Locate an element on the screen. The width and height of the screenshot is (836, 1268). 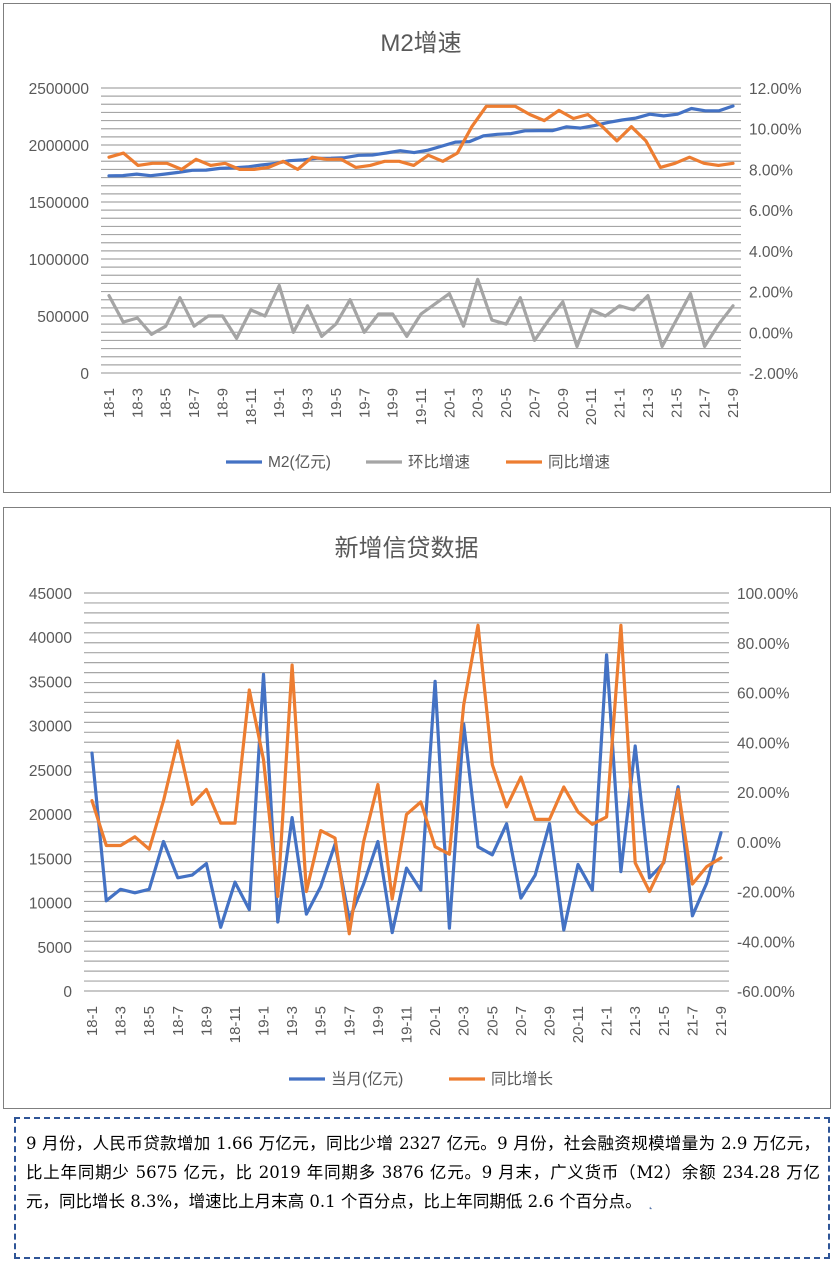
right-axis-tick-label: 40.00% is located at coordinates (763, 743).